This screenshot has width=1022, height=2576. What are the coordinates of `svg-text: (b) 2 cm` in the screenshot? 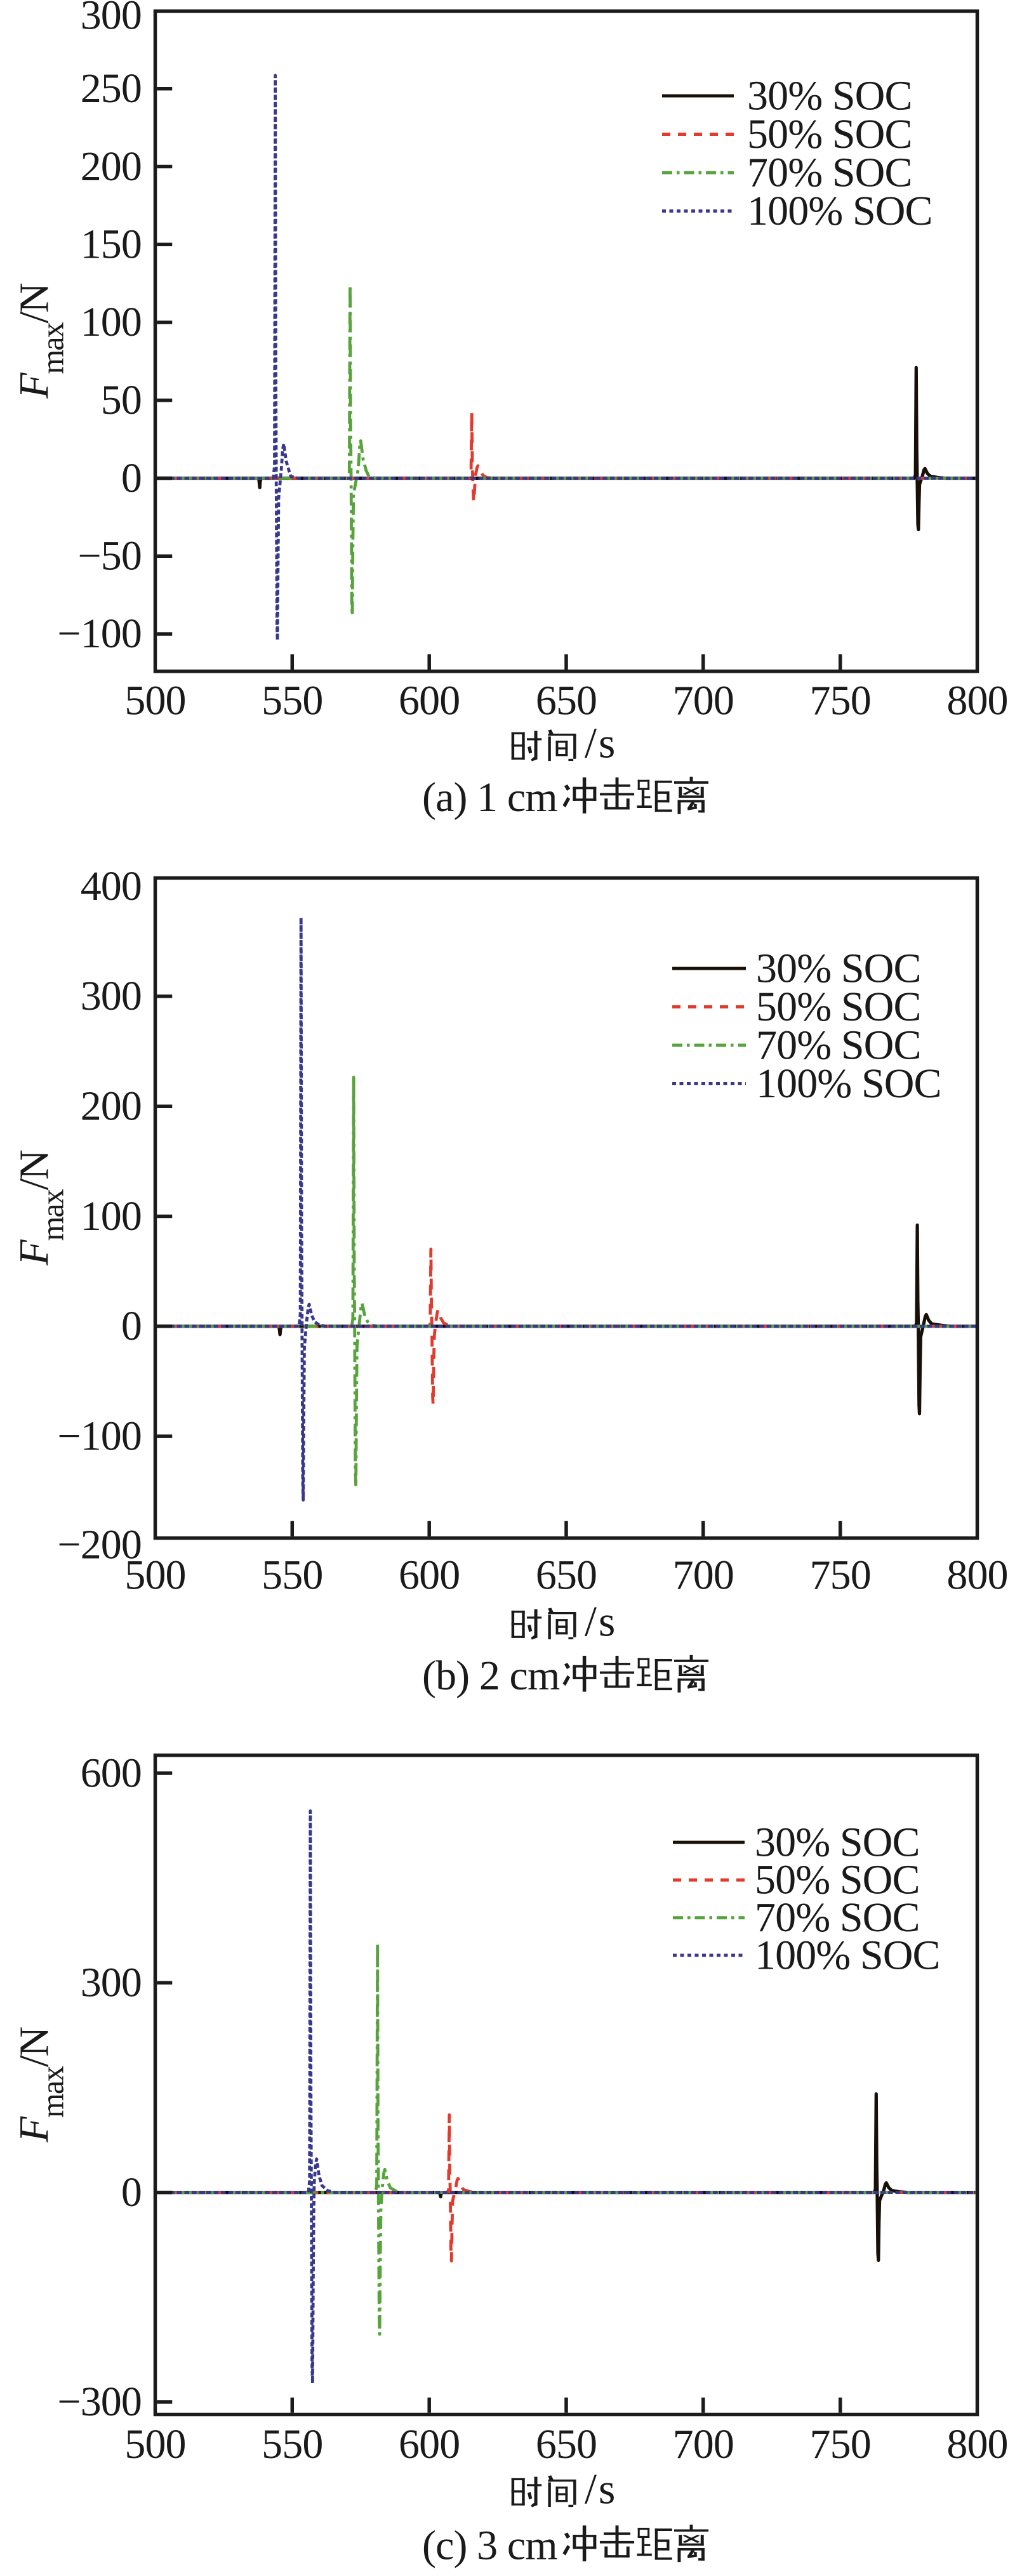 It's located at (491, 1676).